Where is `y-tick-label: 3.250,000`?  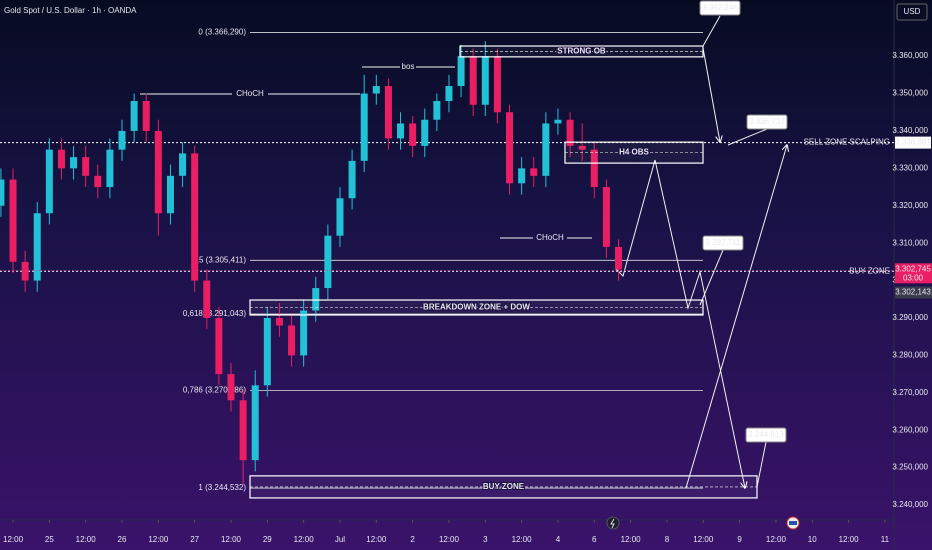 y-tick-label: 3.250,000 is located at coordinates (910, 467).